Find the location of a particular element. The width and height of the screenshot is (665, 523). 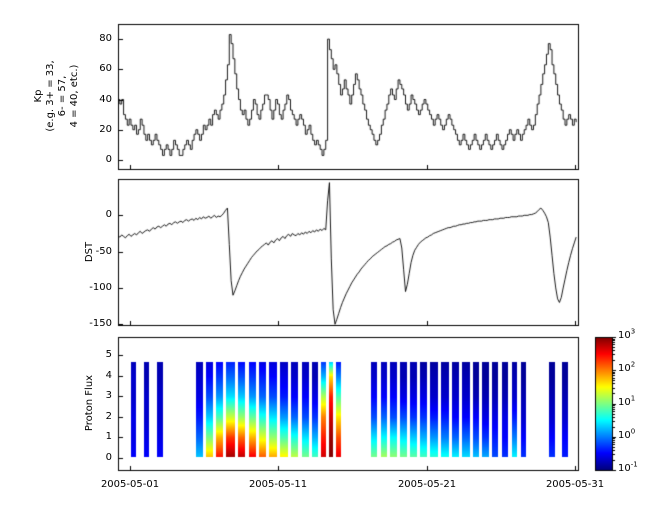

proton_flux-ytick-label: 4 is located at coordinates (108, 375).